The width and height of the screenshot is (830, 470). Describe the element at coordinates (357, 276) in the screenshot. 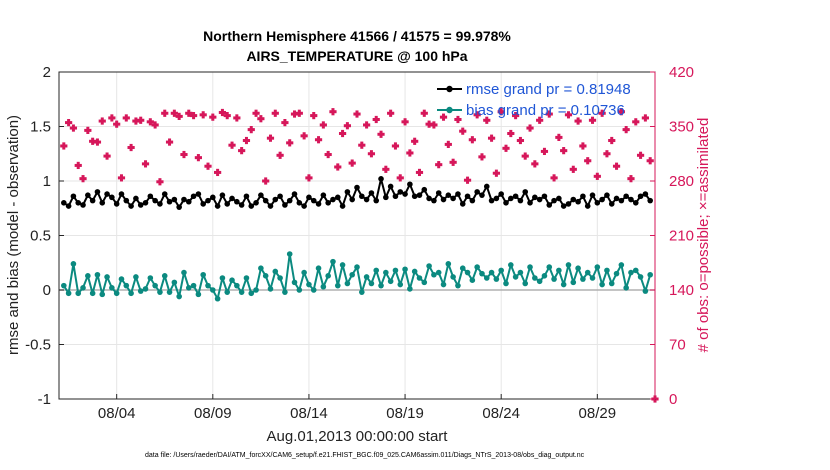

I see `bias-series` at that location.